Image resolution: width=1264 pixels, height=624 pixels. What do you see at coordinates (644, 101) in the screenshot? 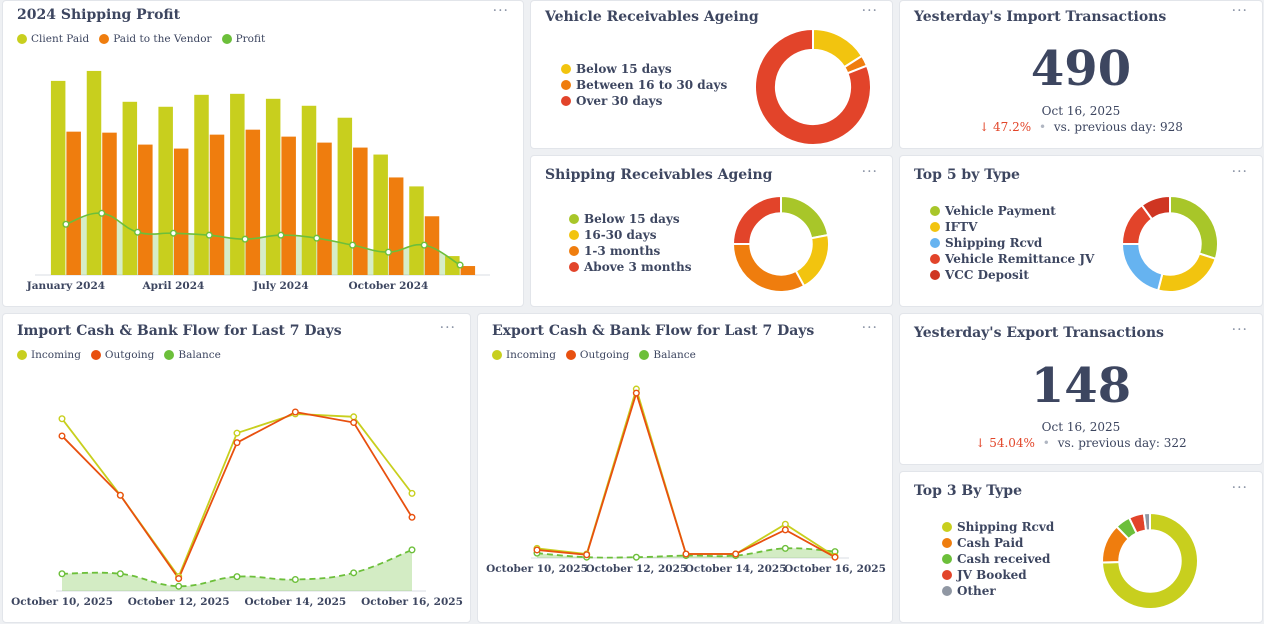
I see `legend-item: Over 30 days` at bounding box center [644, 101].